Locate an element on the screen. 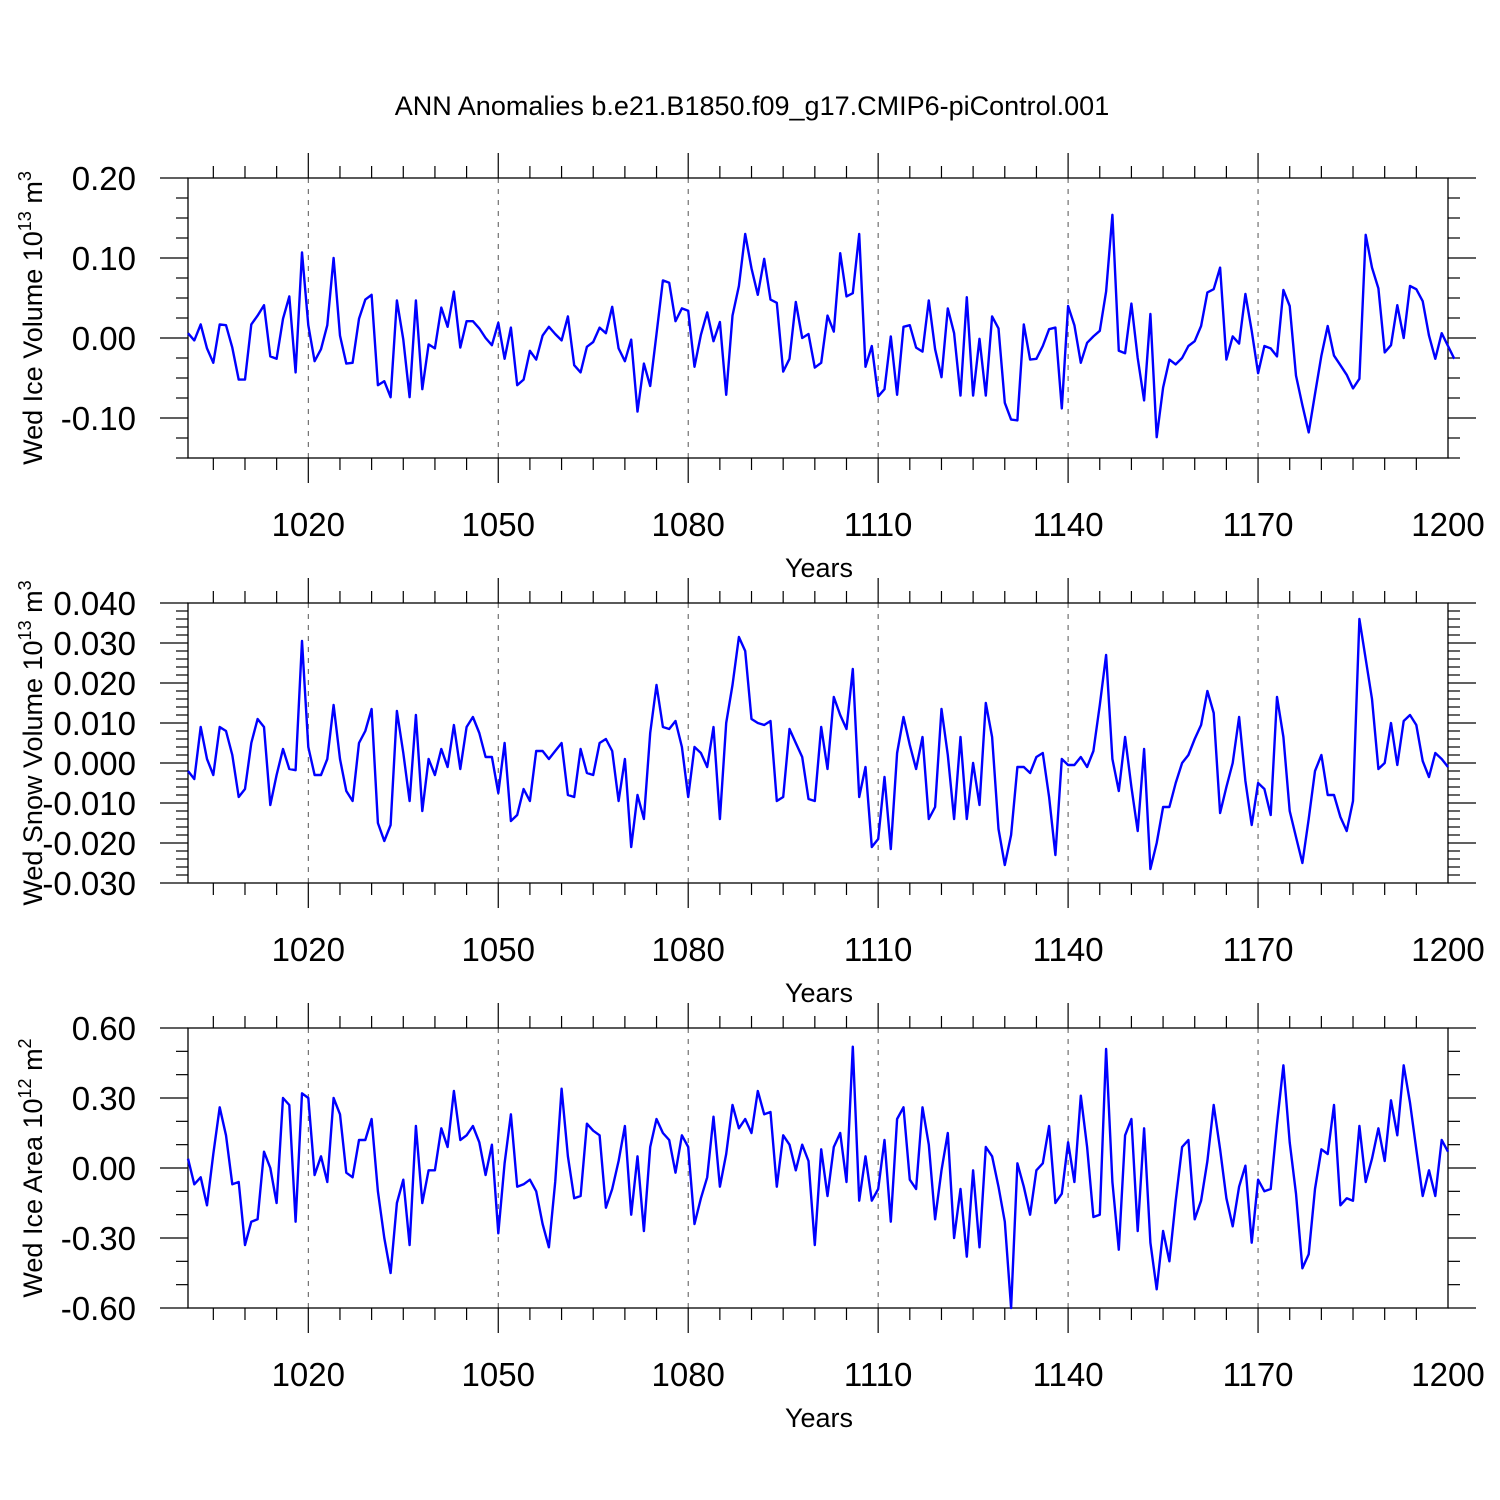 The height and width of the screenshot is (1500, 1500). y-tick-label: 0.030 is located at coordinates (94, 643).